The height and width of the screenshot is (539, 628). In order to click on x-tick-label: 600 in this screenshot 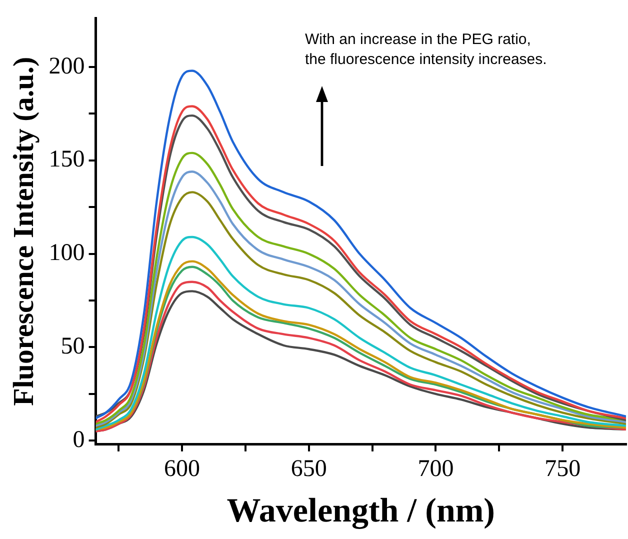, I will do `click(182, 469)`.